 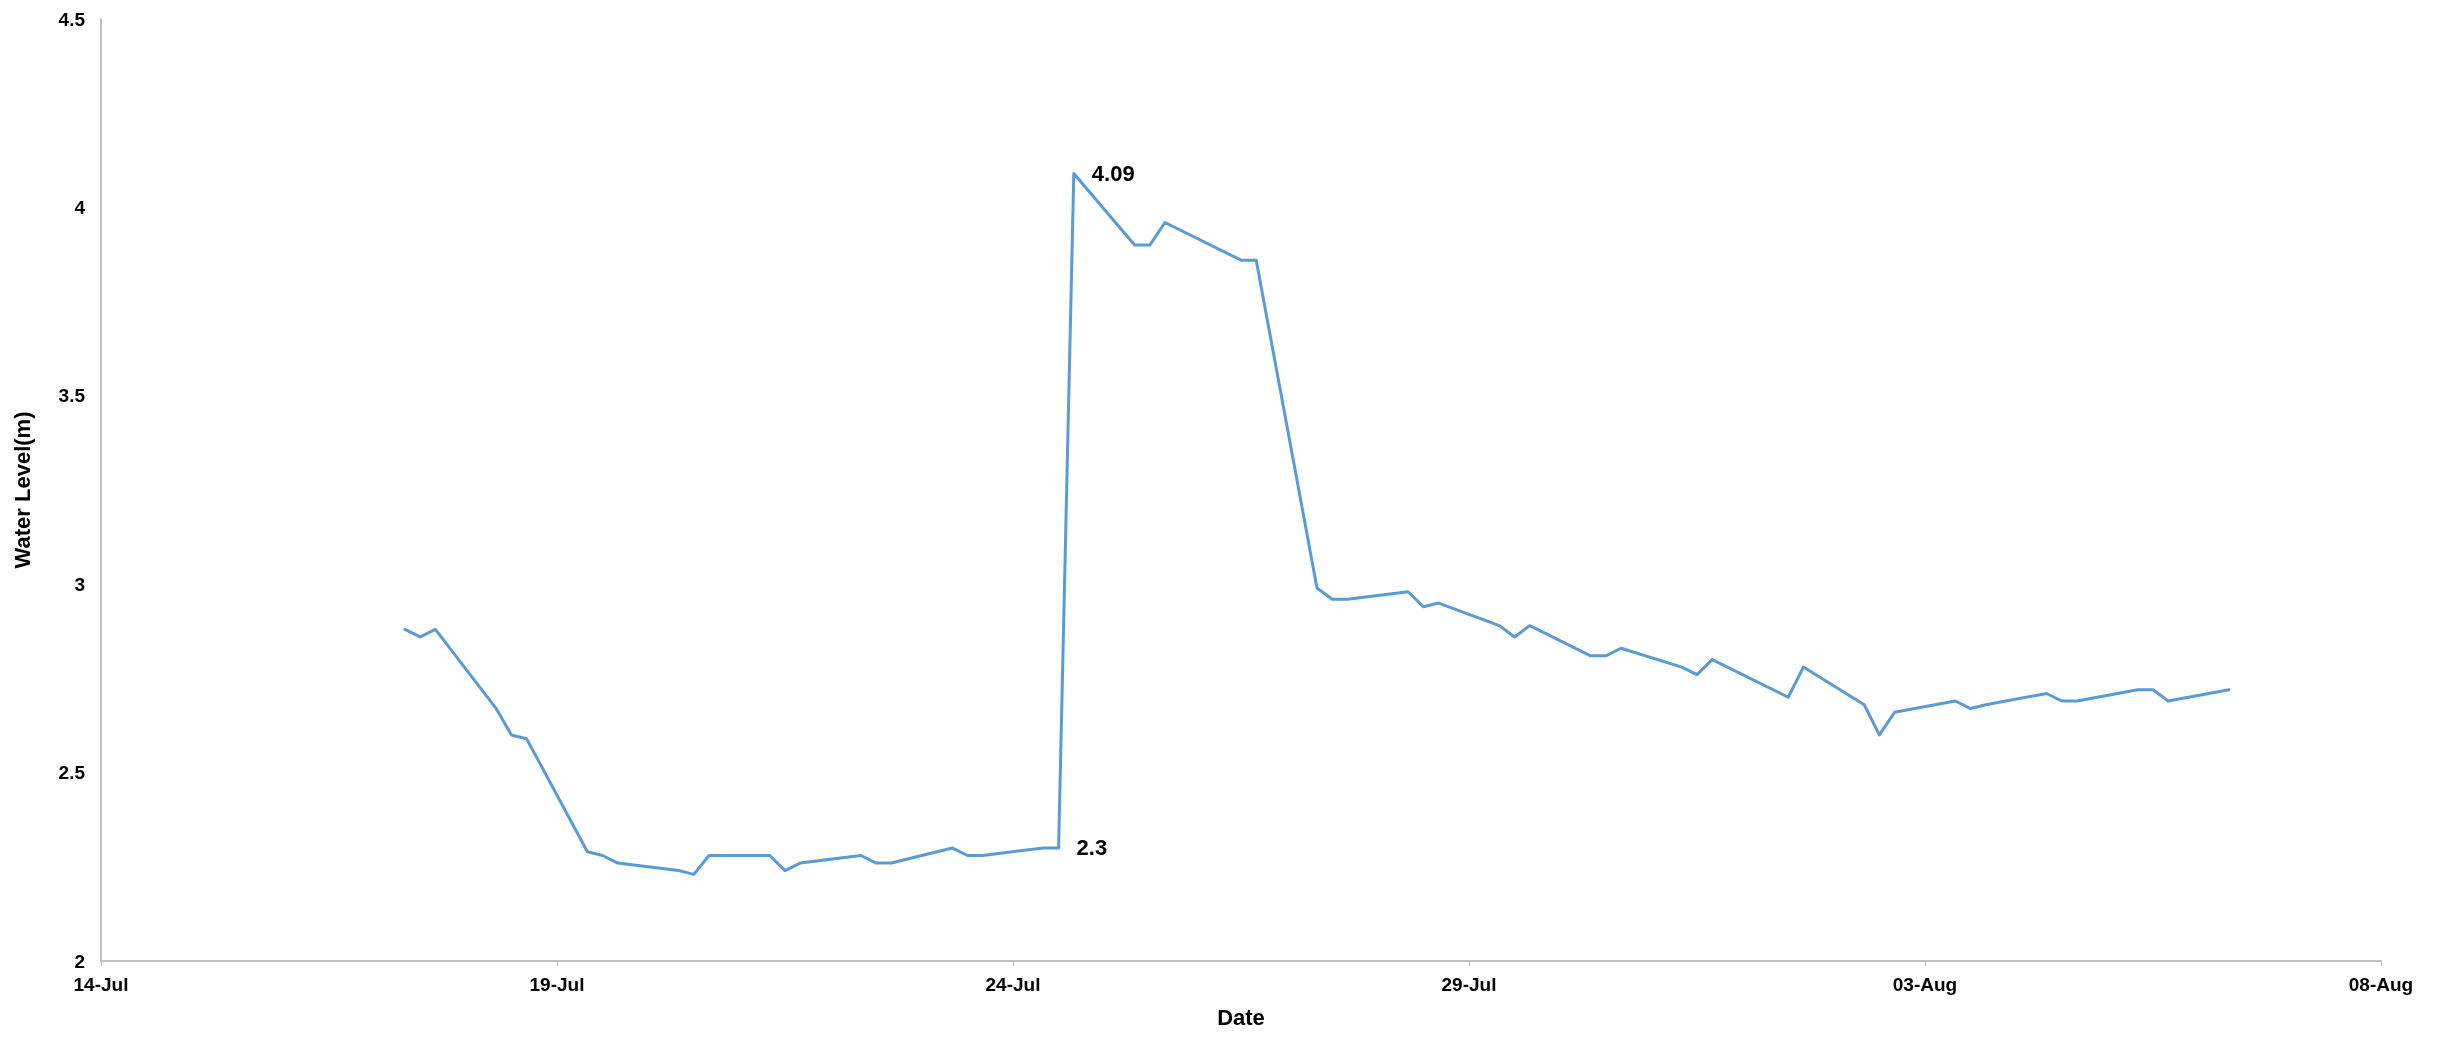 I want to click on x-tick-label: 19-Jul, so click(x=557, y=984).